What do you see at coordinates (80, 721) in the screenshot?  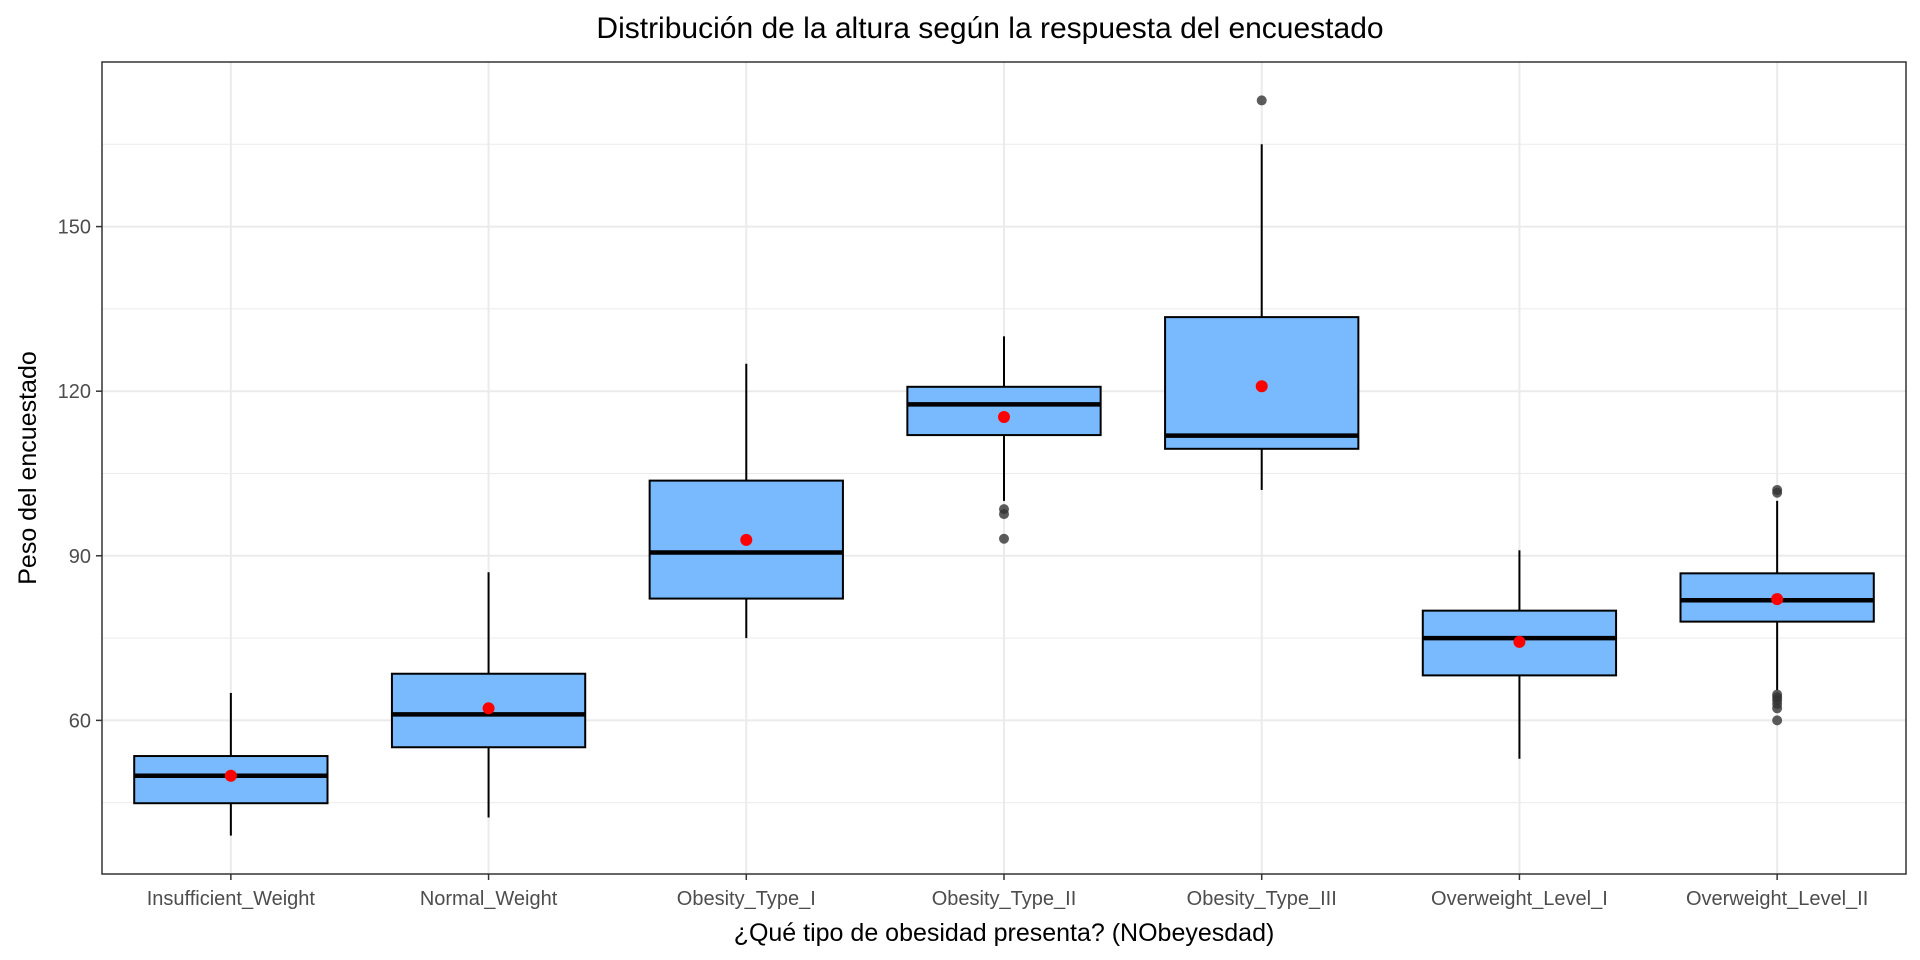 I see `y-tick-label: 60` at bounding box center [80, 721].